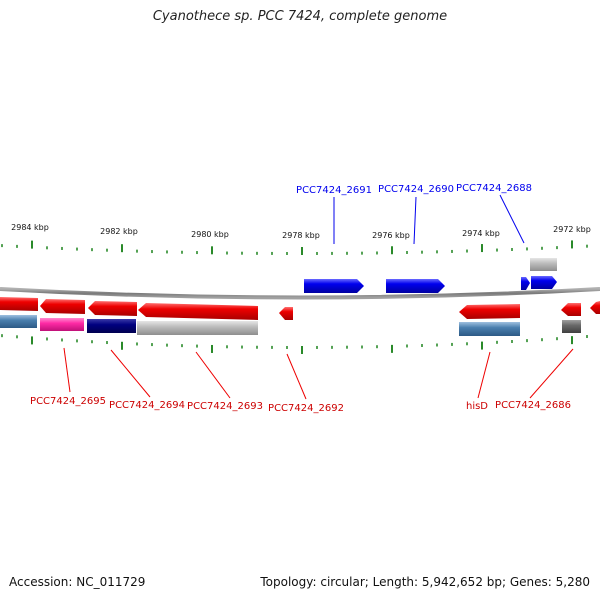 This screenshot has height=600, width=600. Describe the element at coordinates (318, 373) in the screenshot. I see `reverse-leaders` at that location.